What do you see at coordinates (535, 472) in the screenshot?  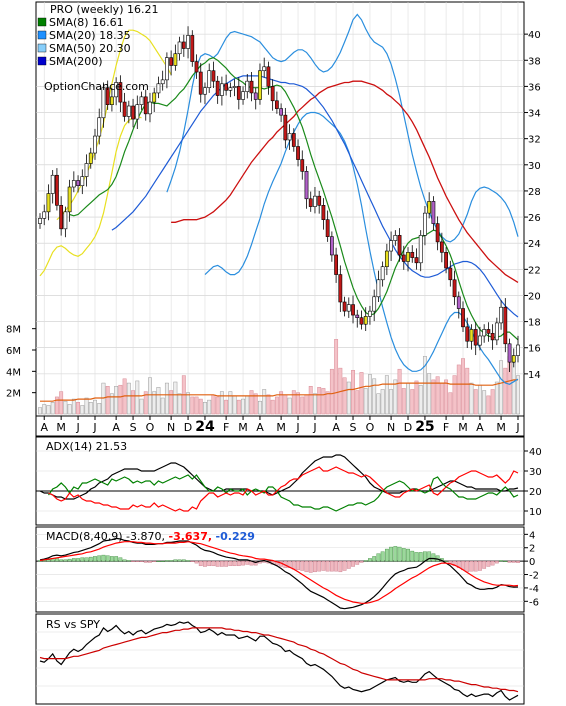 I see `panel-tick-label: 30` at bounding box center [535, 472].